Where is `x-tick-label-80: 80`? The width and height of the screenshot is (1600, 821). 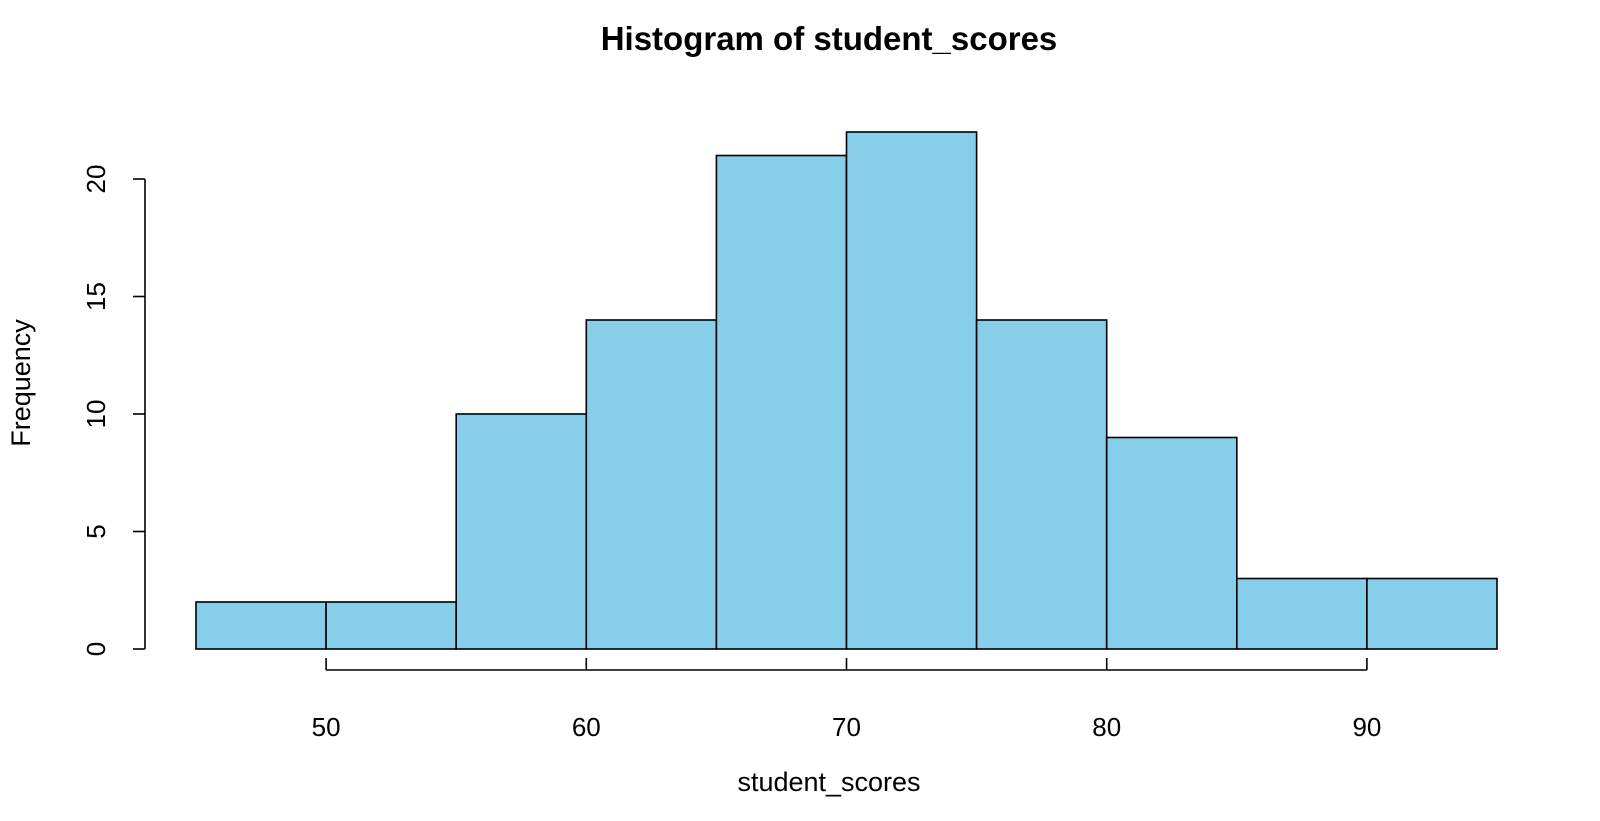
x-tick-label-80: 80 is located at coordinates (1106, 727).